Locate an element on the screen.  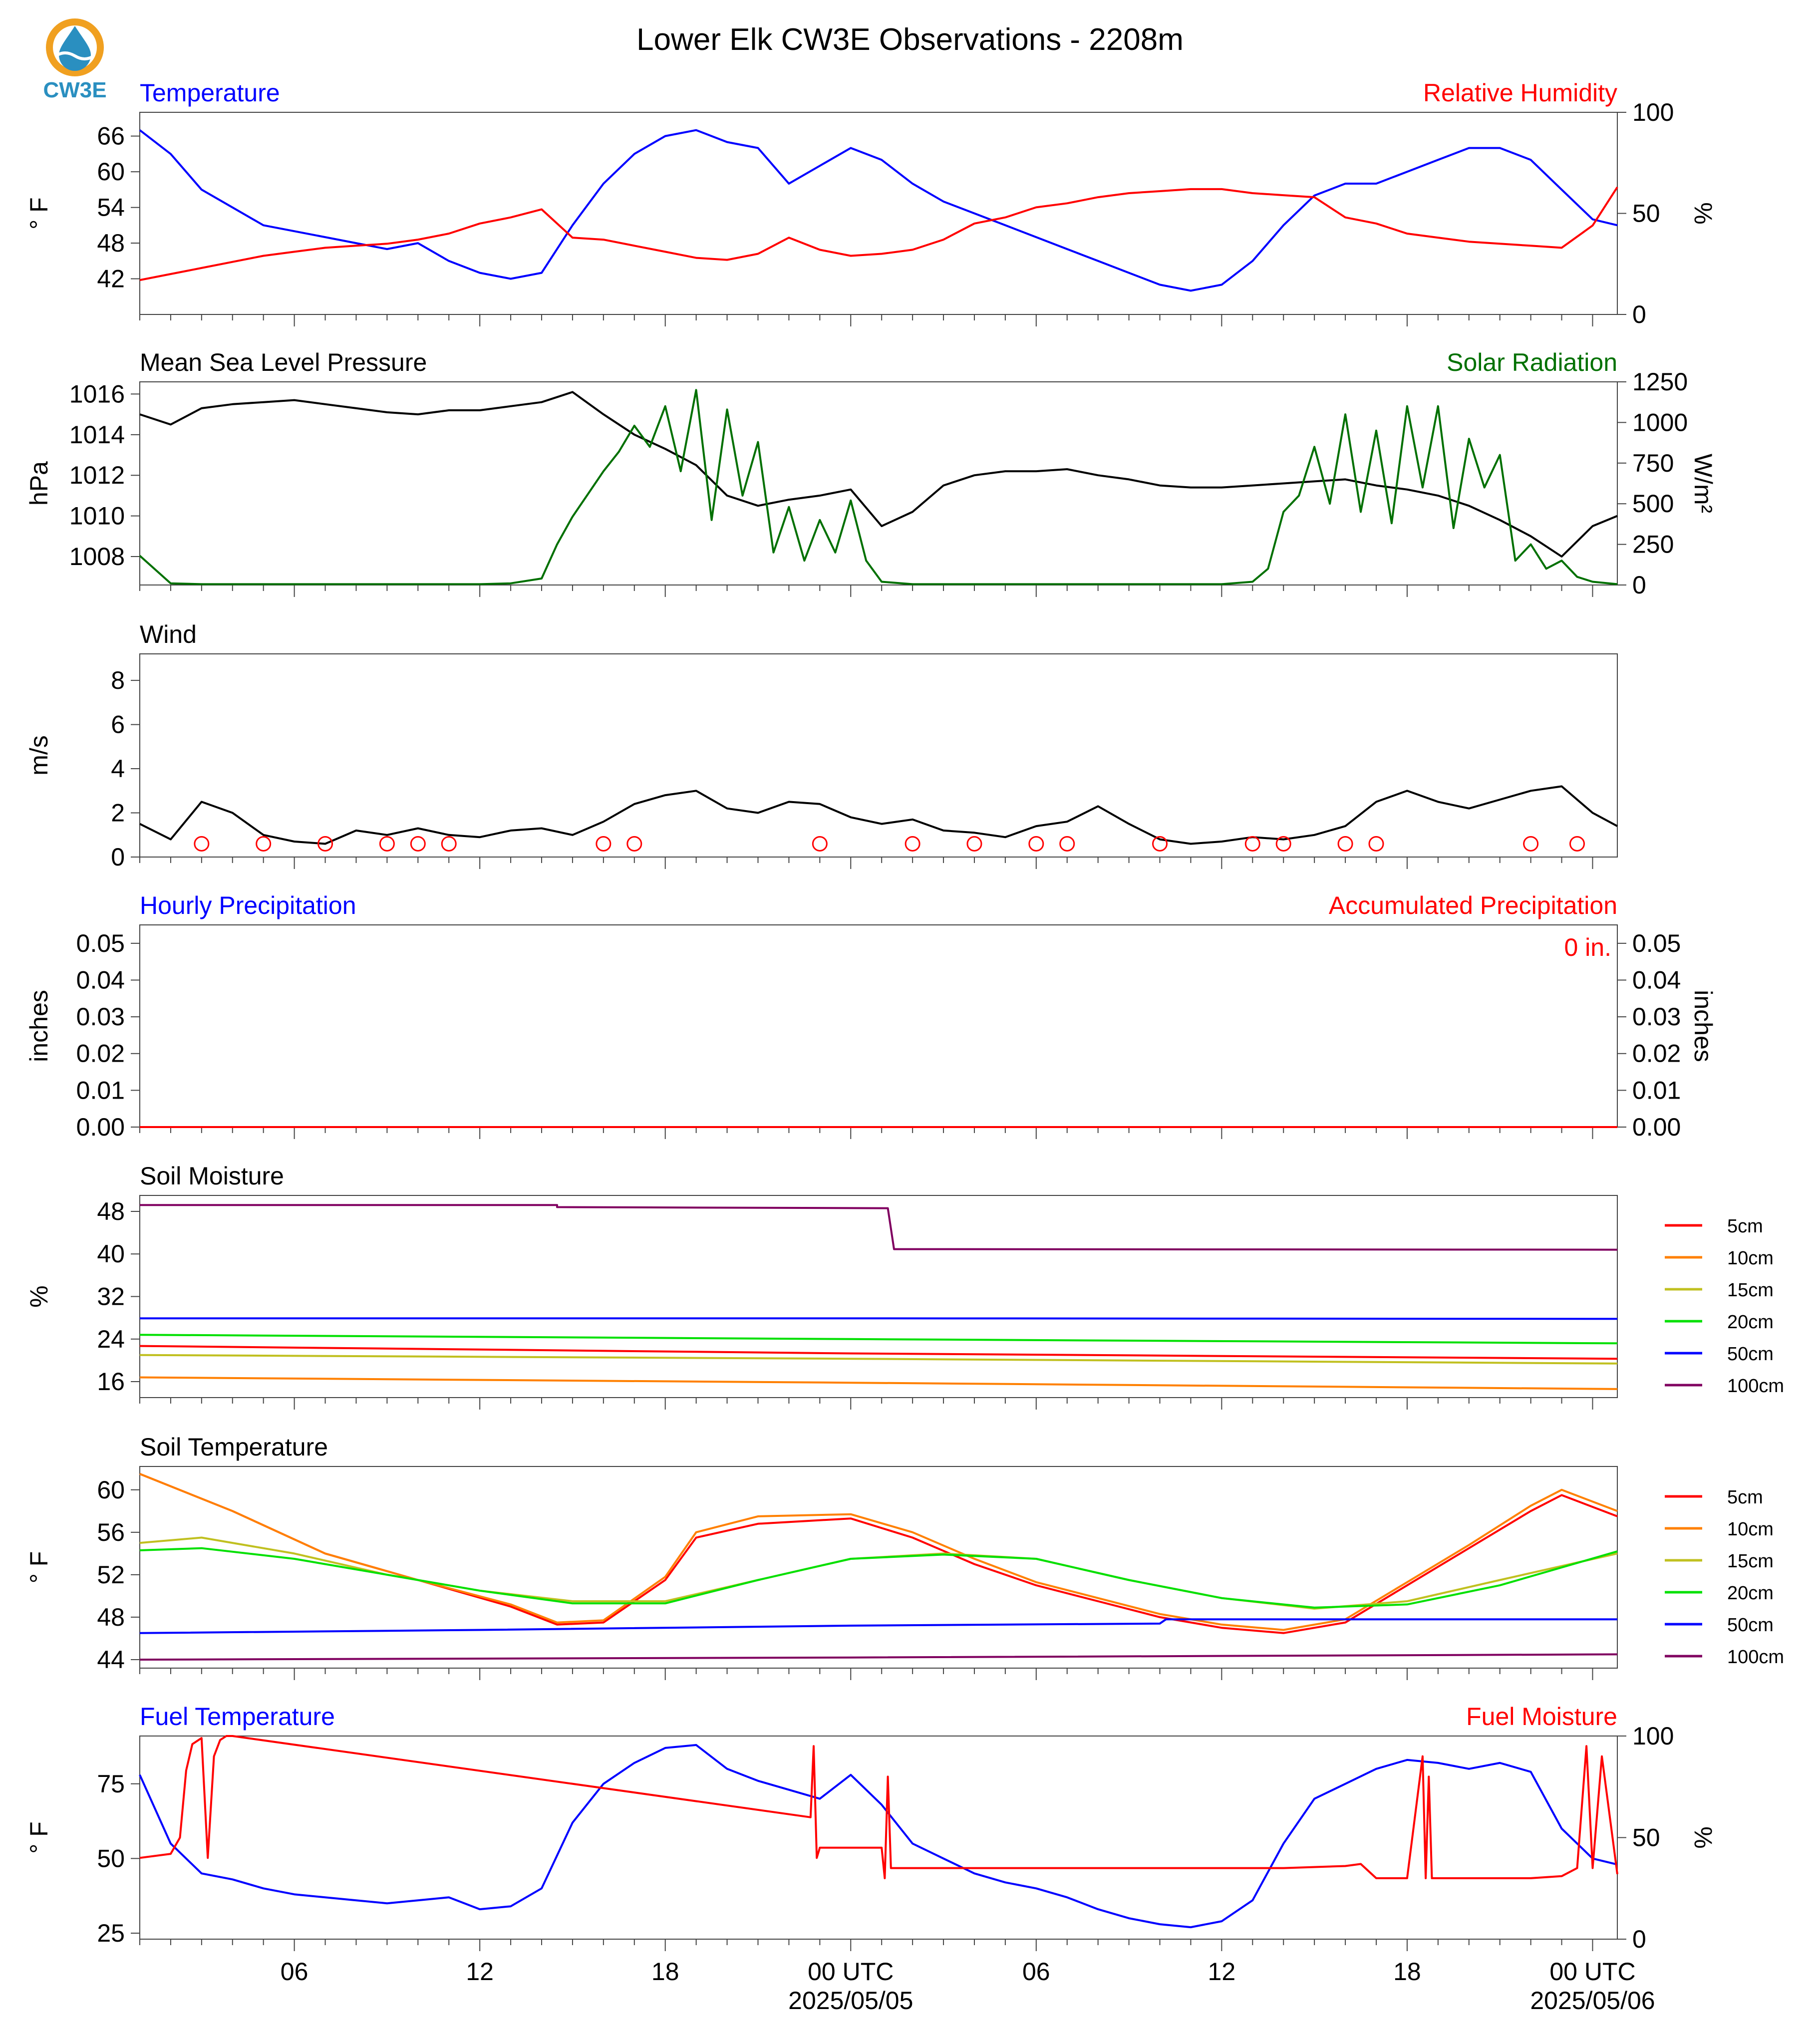
y-tick-label: 54 is located at coordinates (111, 208).